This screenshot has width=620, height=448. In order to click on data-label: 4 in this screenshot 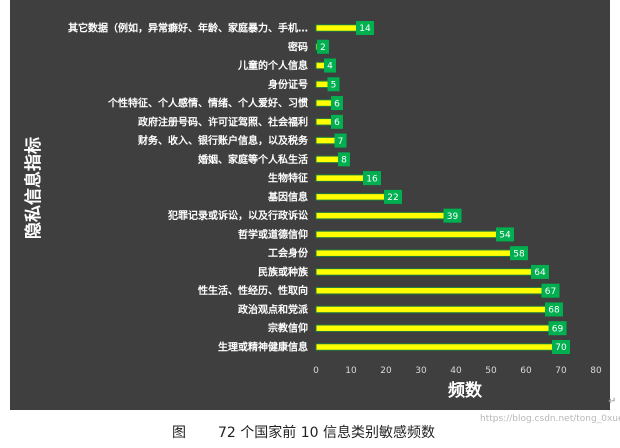, I will do `click(330, 67)`.